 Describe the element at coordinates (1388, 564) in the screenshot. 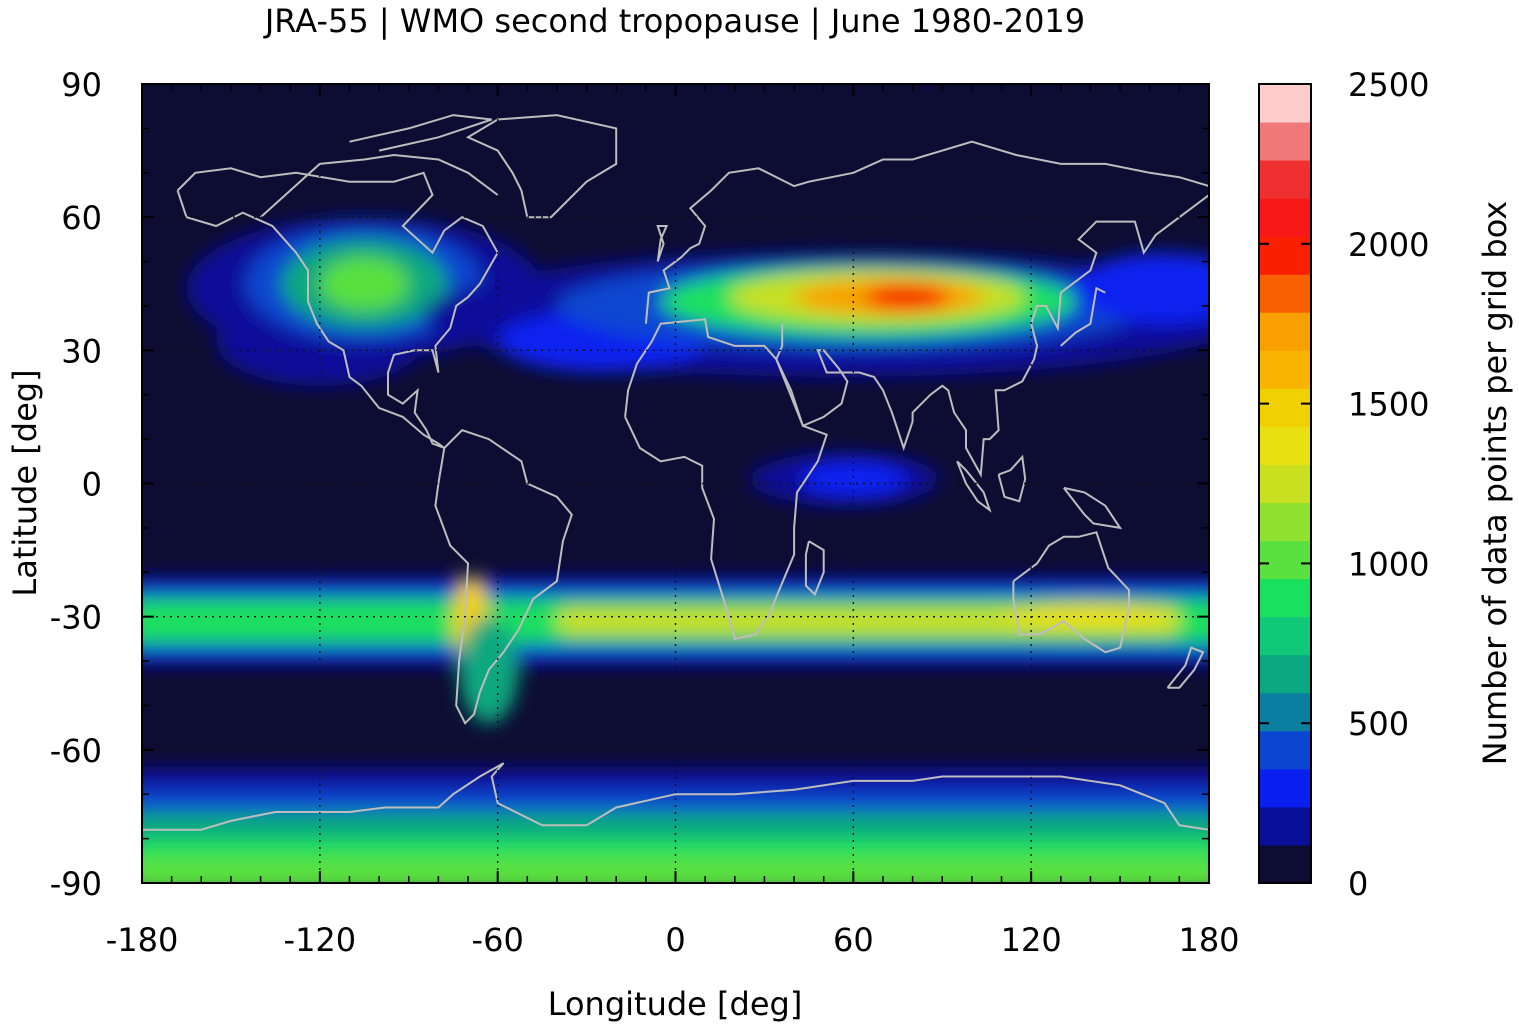

I see `colorbar-tick-label: 1000` at that location.